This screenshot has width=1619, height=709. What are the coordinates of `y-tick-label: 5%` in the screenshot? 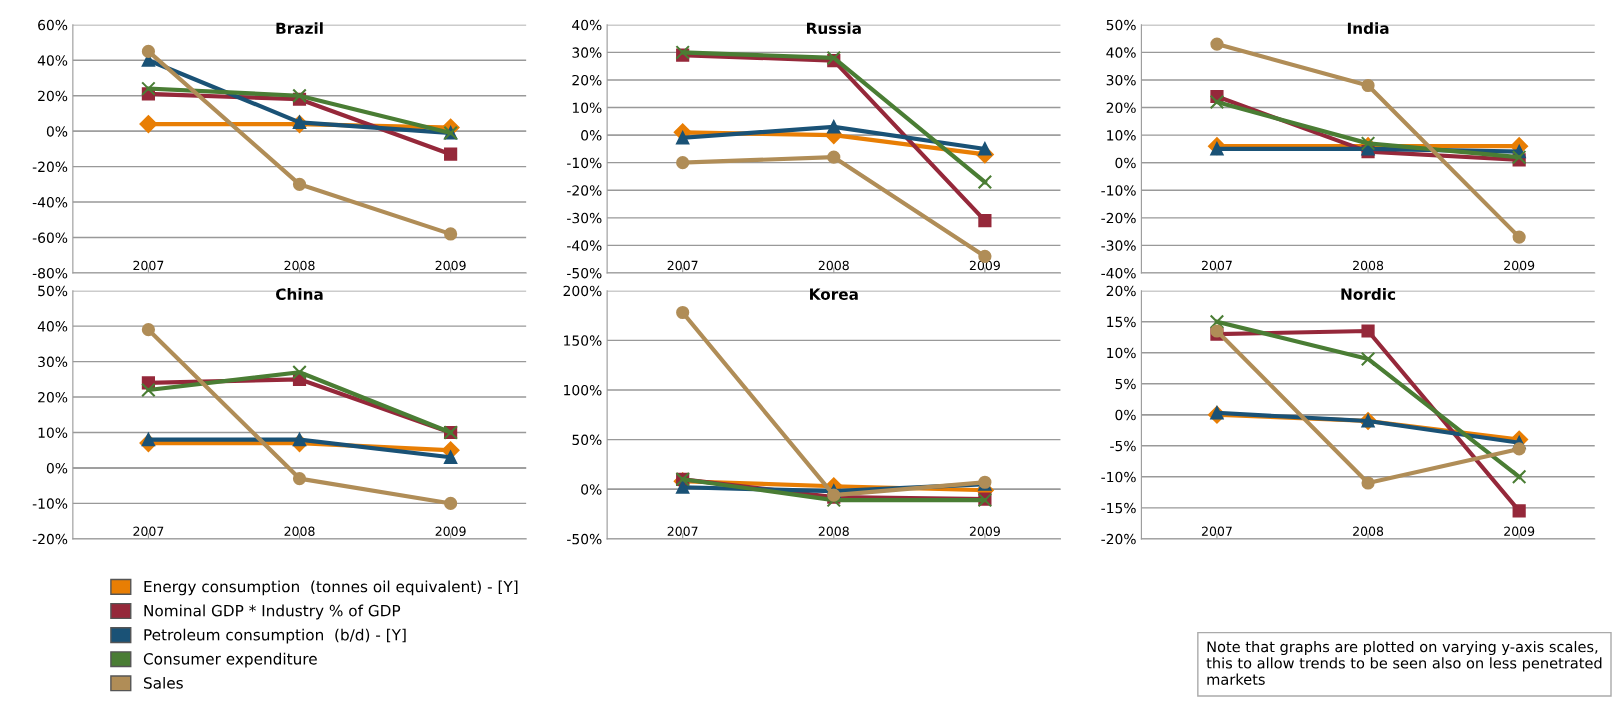 It's located at (1125, 384).